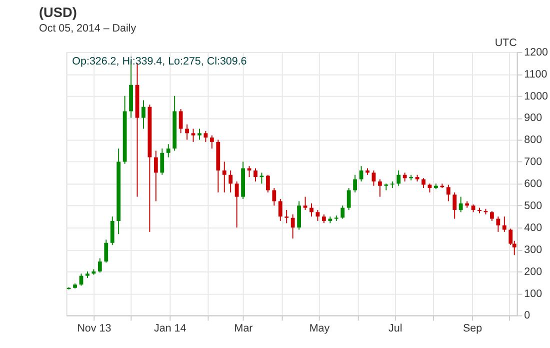 This screenshot has height=348, width=550. What do you see at coordinates (244, 328) in the screenshot?
I see `x-tick-label: Mar` at bounding box center [244, 328].